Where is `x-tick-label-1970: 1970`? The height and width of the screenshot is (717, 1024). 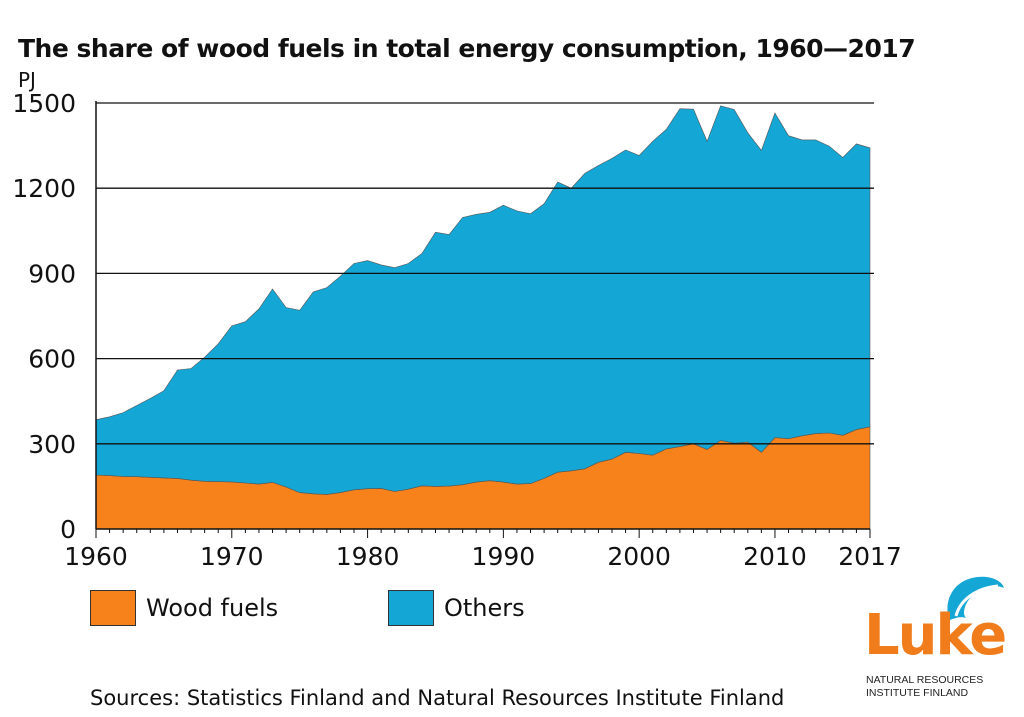 x-tick-label-1970: 1970 is located at coordinates (232, 556).